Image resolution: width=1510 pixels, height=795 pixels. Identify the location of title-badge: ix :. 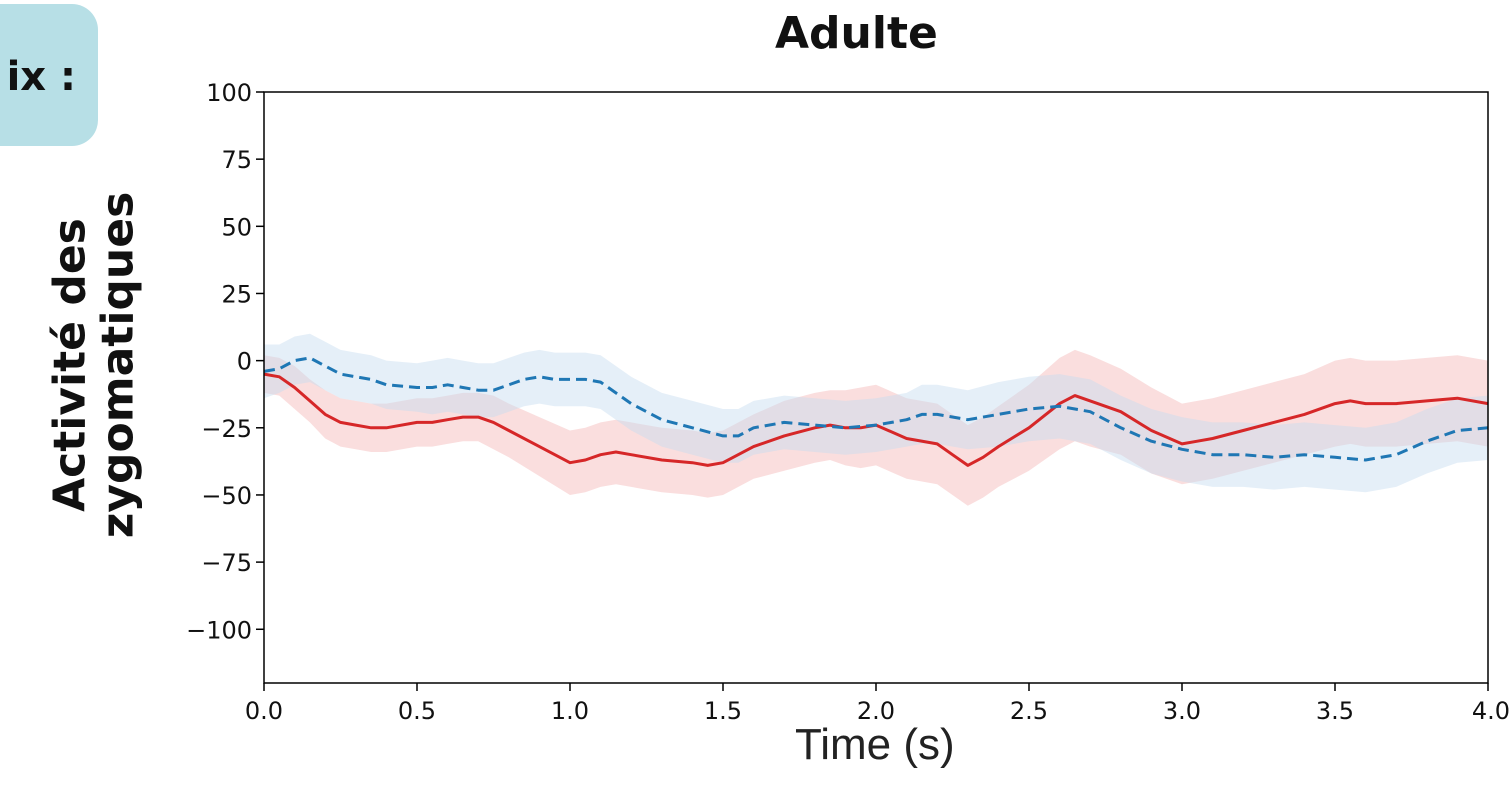
(49, 75).